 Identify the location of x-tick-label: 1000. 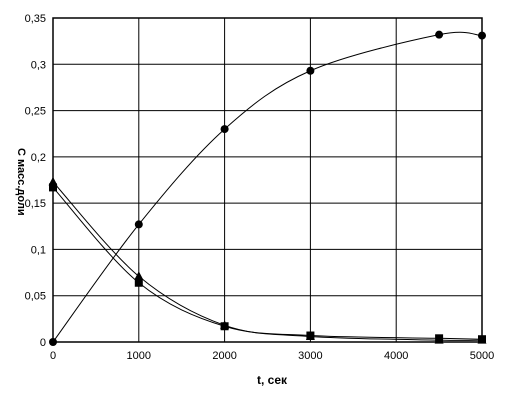
(139, 356).